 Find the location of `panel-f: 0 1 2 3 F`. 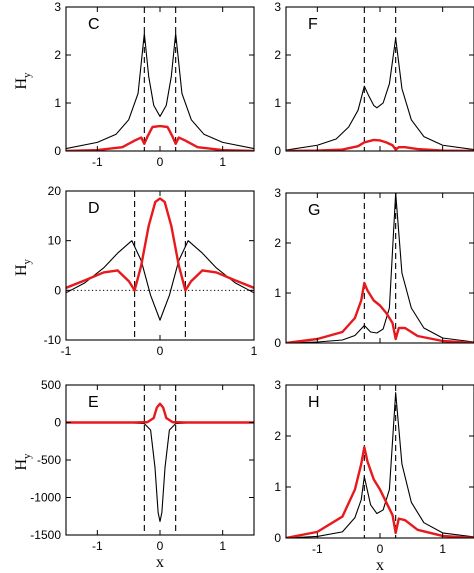

panel-f: 0 1 2 3 F is located at coordinates (374, 79).